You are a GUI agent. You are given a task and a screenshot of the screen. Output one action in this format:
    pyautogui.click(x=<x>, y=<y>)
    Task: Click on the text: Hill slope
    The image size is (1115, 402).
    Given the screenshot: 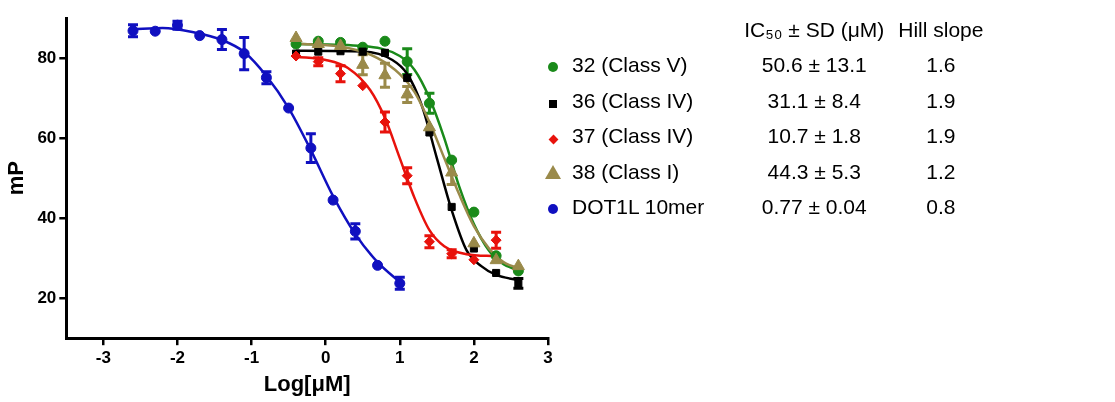 What is the action you would take?
    pyautogui.click(x=940, y=29)
    